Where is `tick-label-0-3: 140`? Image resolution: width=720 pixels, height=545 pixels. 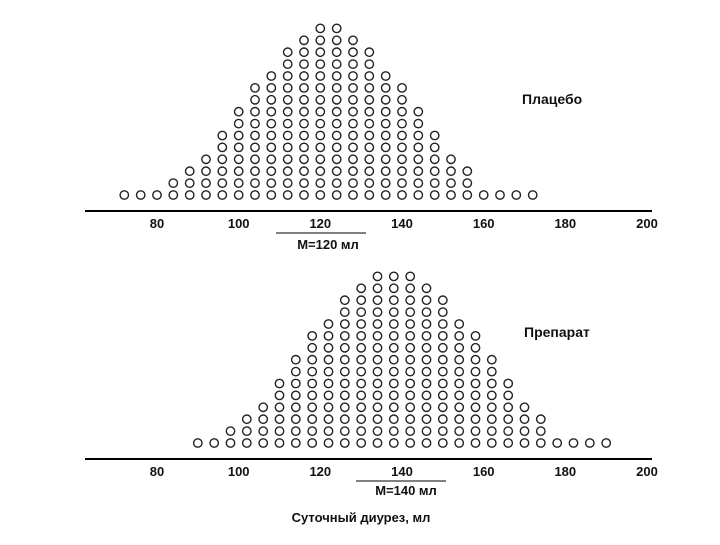 tick-label-0-3: 140 is located at coordinates (402, 223).